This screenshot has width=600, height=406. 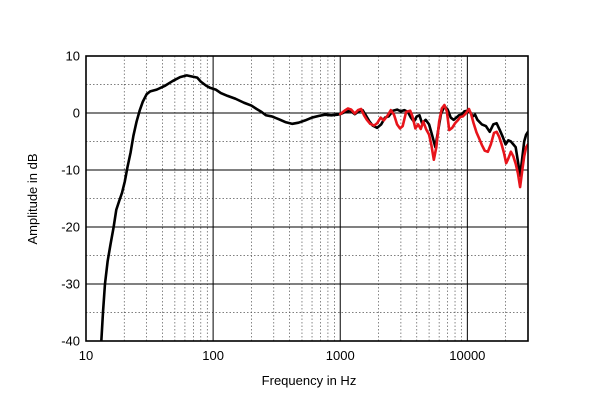 I want to click on x-tick-label: 100, so click(x=213, y=355).